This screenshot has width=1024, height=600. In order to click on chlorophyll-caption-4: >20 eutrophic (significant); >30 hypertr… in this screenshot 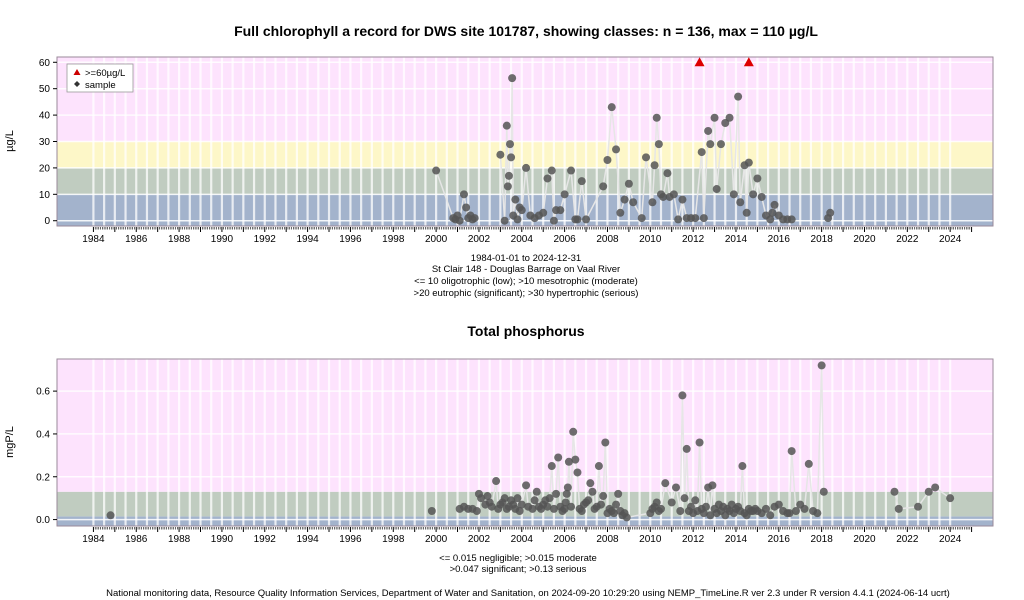, I will do `click(526, 293)`.